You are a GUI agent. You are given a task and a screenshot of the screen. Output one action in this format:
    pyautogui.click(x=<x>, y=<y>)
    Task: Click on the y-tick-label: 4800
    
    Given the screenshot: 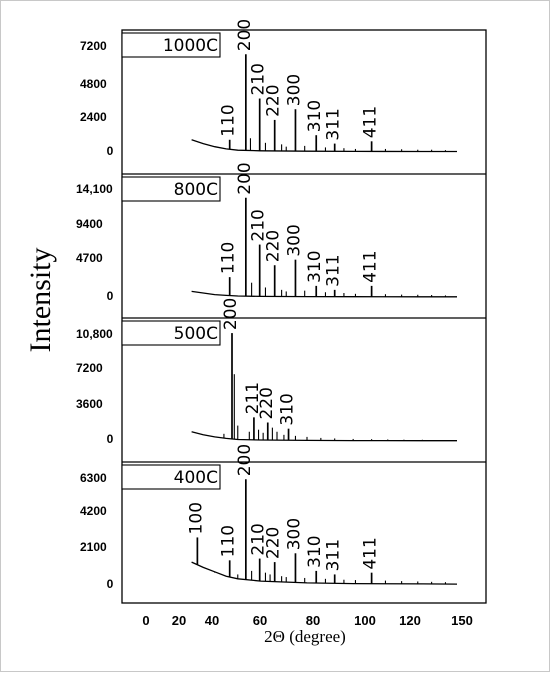 What is the action you would take?
    pyautogui.click(x=93, y=84)
    